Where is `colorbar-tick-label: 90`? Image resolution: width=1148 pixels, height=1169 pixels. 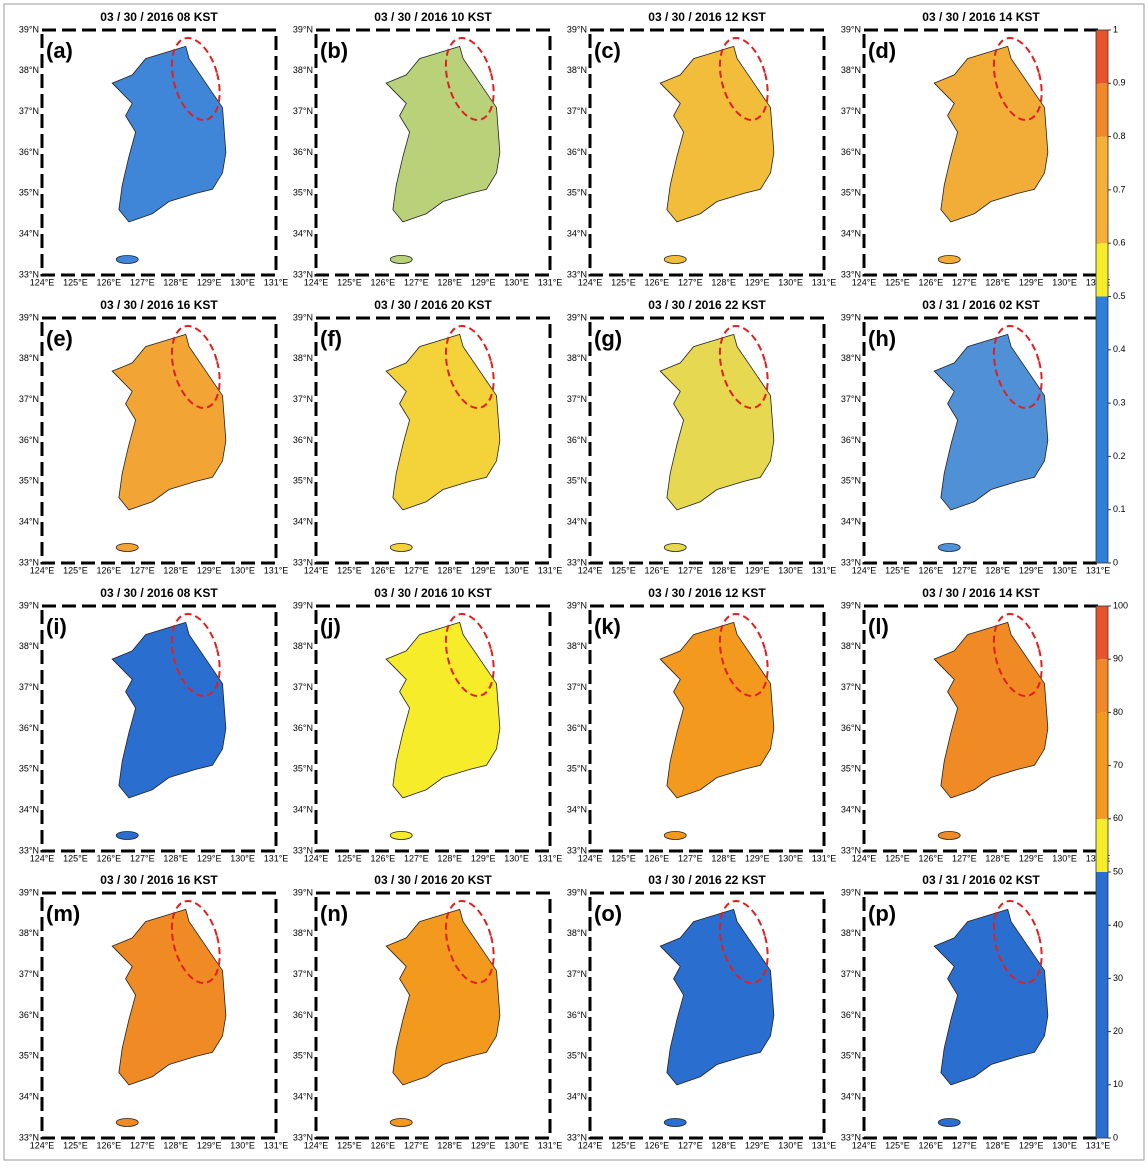 colorbar-tick-label: 90 is located at coordinates (1118, 659).